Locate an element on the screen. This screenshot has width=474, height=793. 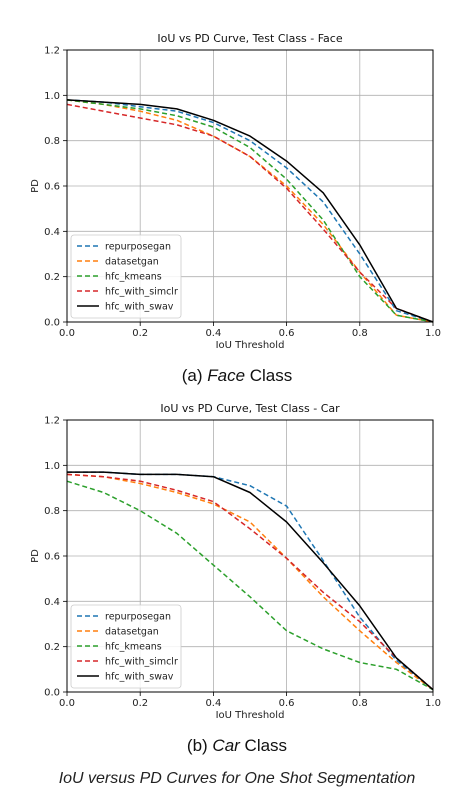
face-caption-name: Face is located at coordinates (226, 375).